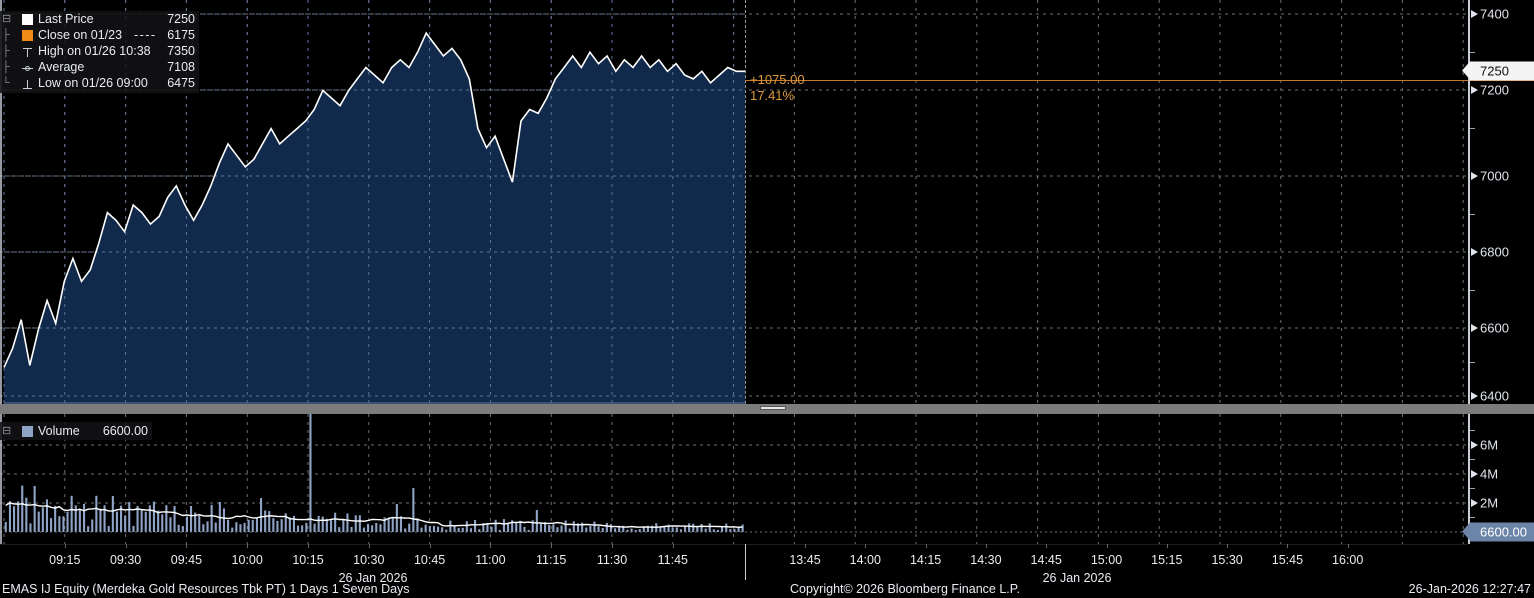 The height and width of the screenshot is (598, 1534). What do you see at coordinates (1494, 90) in the screenshot?
I see `price-tick-label: 7200` at bounding box center [1494, 90].